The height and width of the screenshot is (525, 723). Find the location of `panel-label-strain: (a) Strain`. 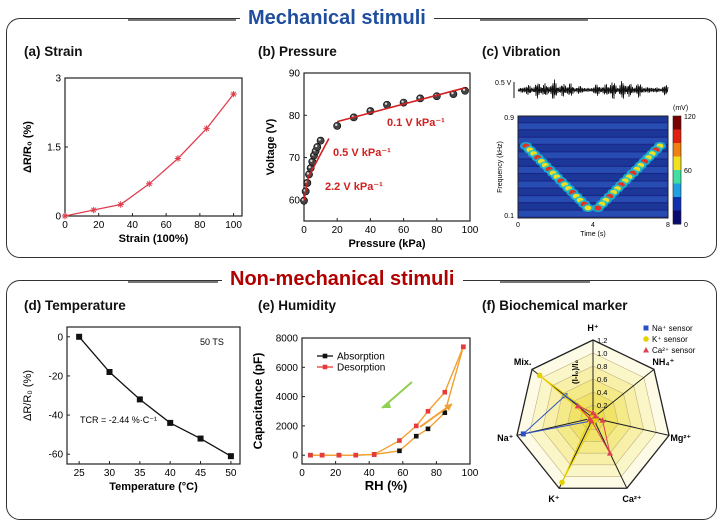

panel-label-strain: (a) Strain is located at coordinates (53, 51).